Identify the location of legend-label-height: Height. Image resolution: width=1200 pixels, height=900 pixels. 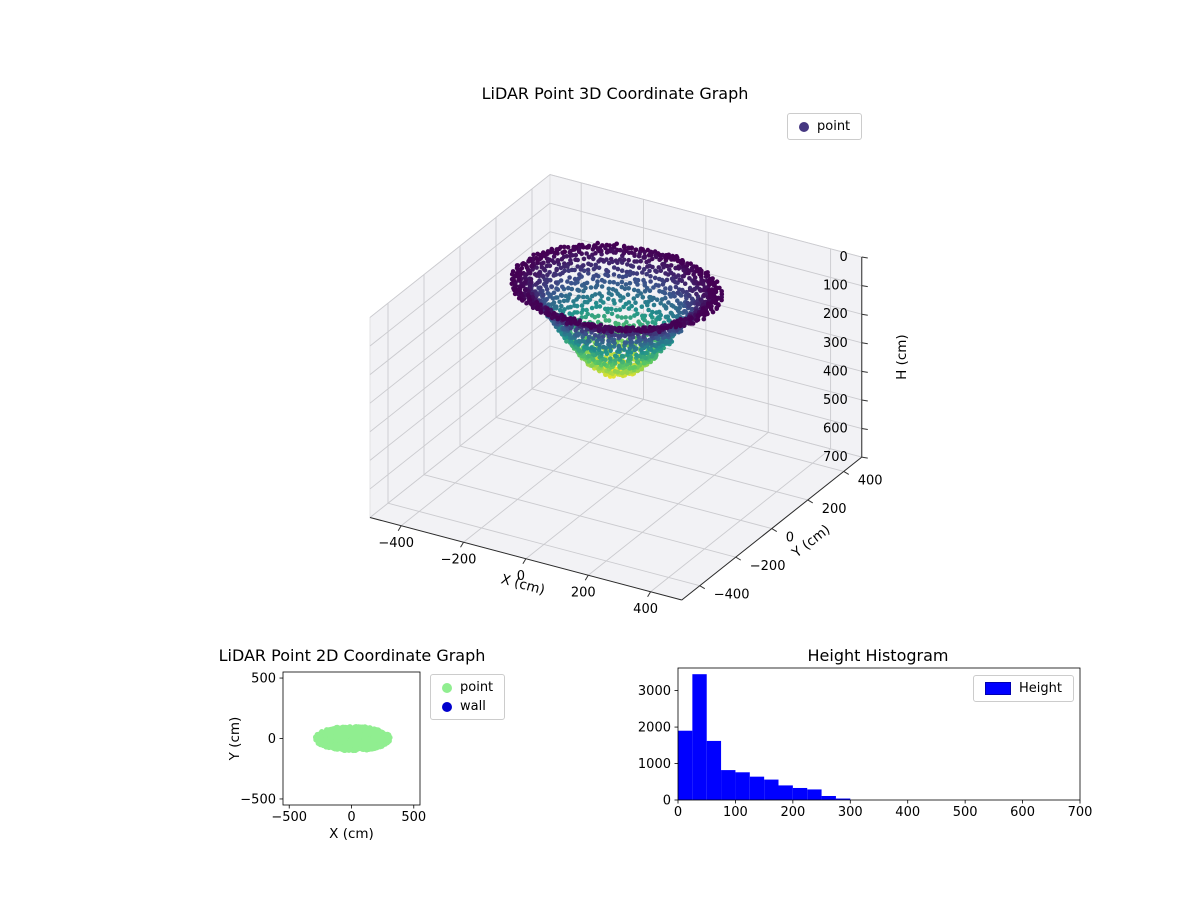
(1040, 688).